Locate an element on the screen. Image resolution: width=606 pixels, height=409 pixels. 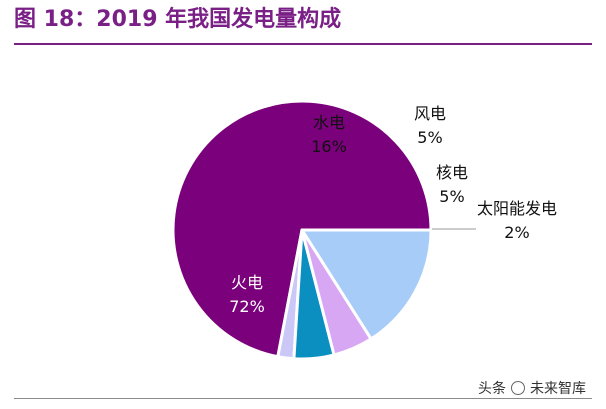
slice-label: 风电 is located at coordinates (430, 113).